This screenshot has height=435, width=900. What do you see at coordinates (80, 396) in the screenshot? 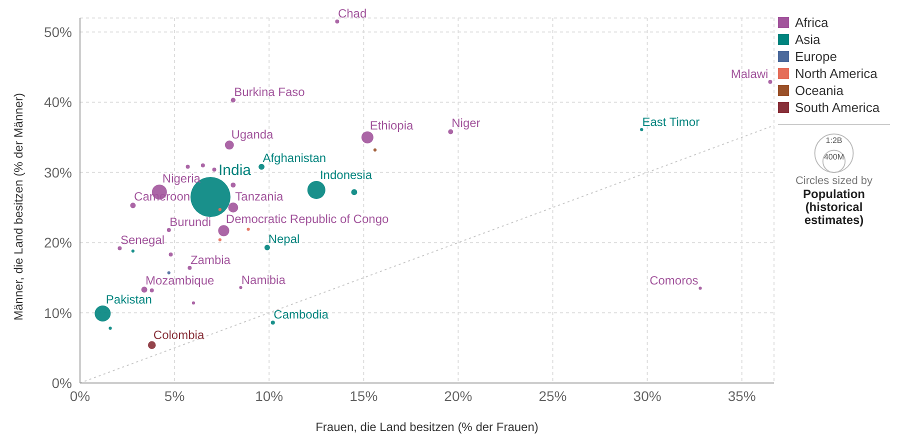
I see `x-tick-label: 0%` at bounding box center [80, 396].